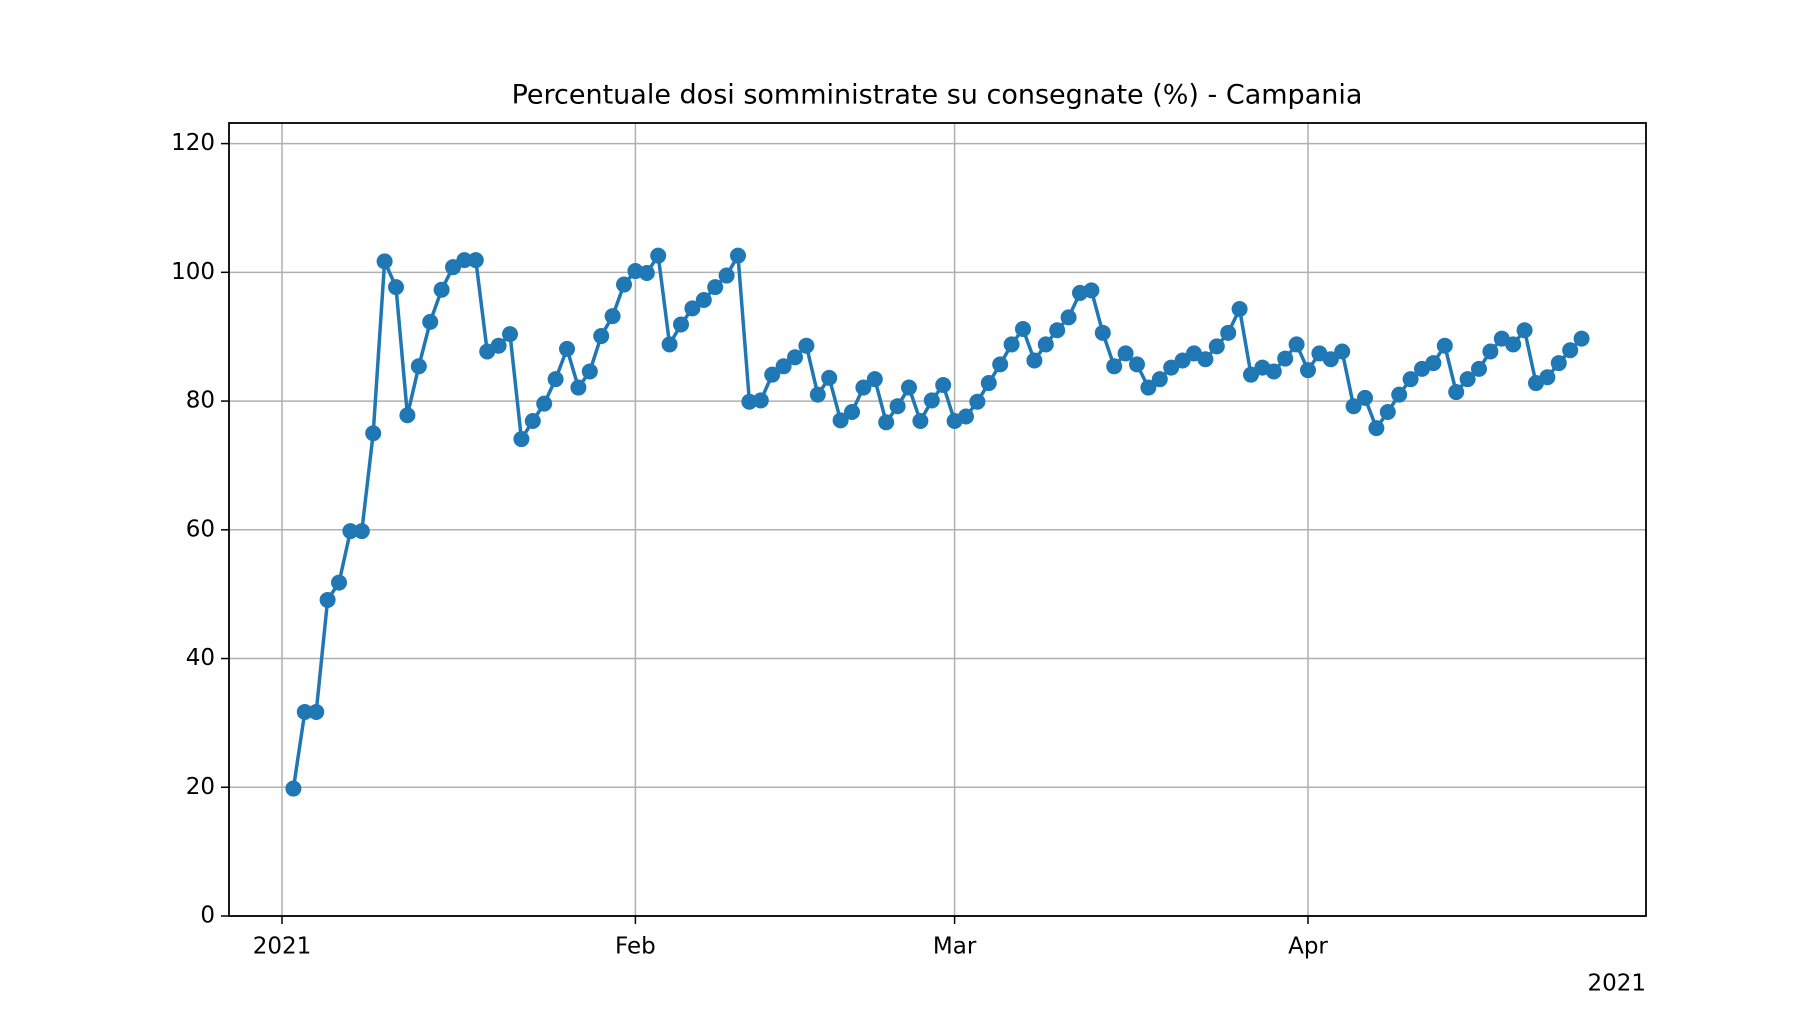 The image size is (1820, 1024). What do you see at coordinates (193, 272) in the screenshot?
I see `y-tick-label: 100` at bounding box center [193, 272].